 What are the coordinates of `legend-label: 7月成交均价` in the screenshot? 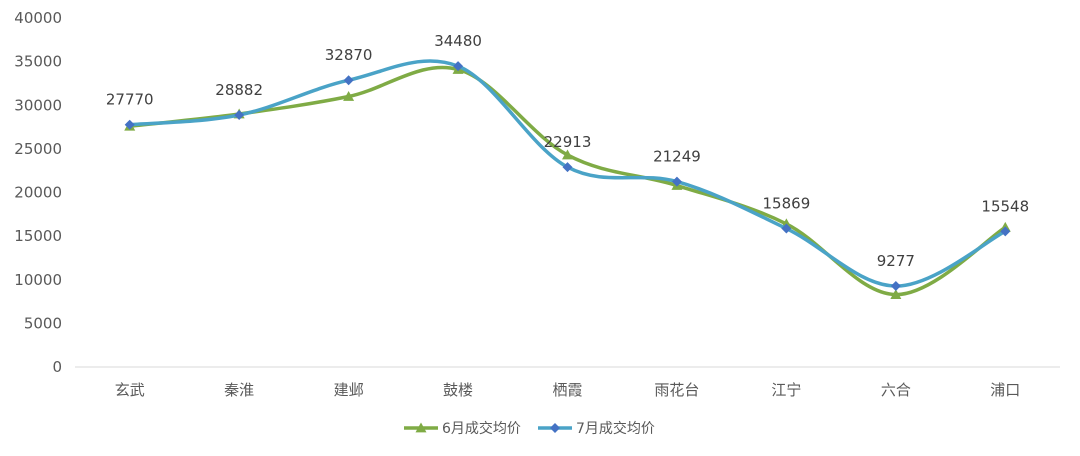 It's located at (615, 428).